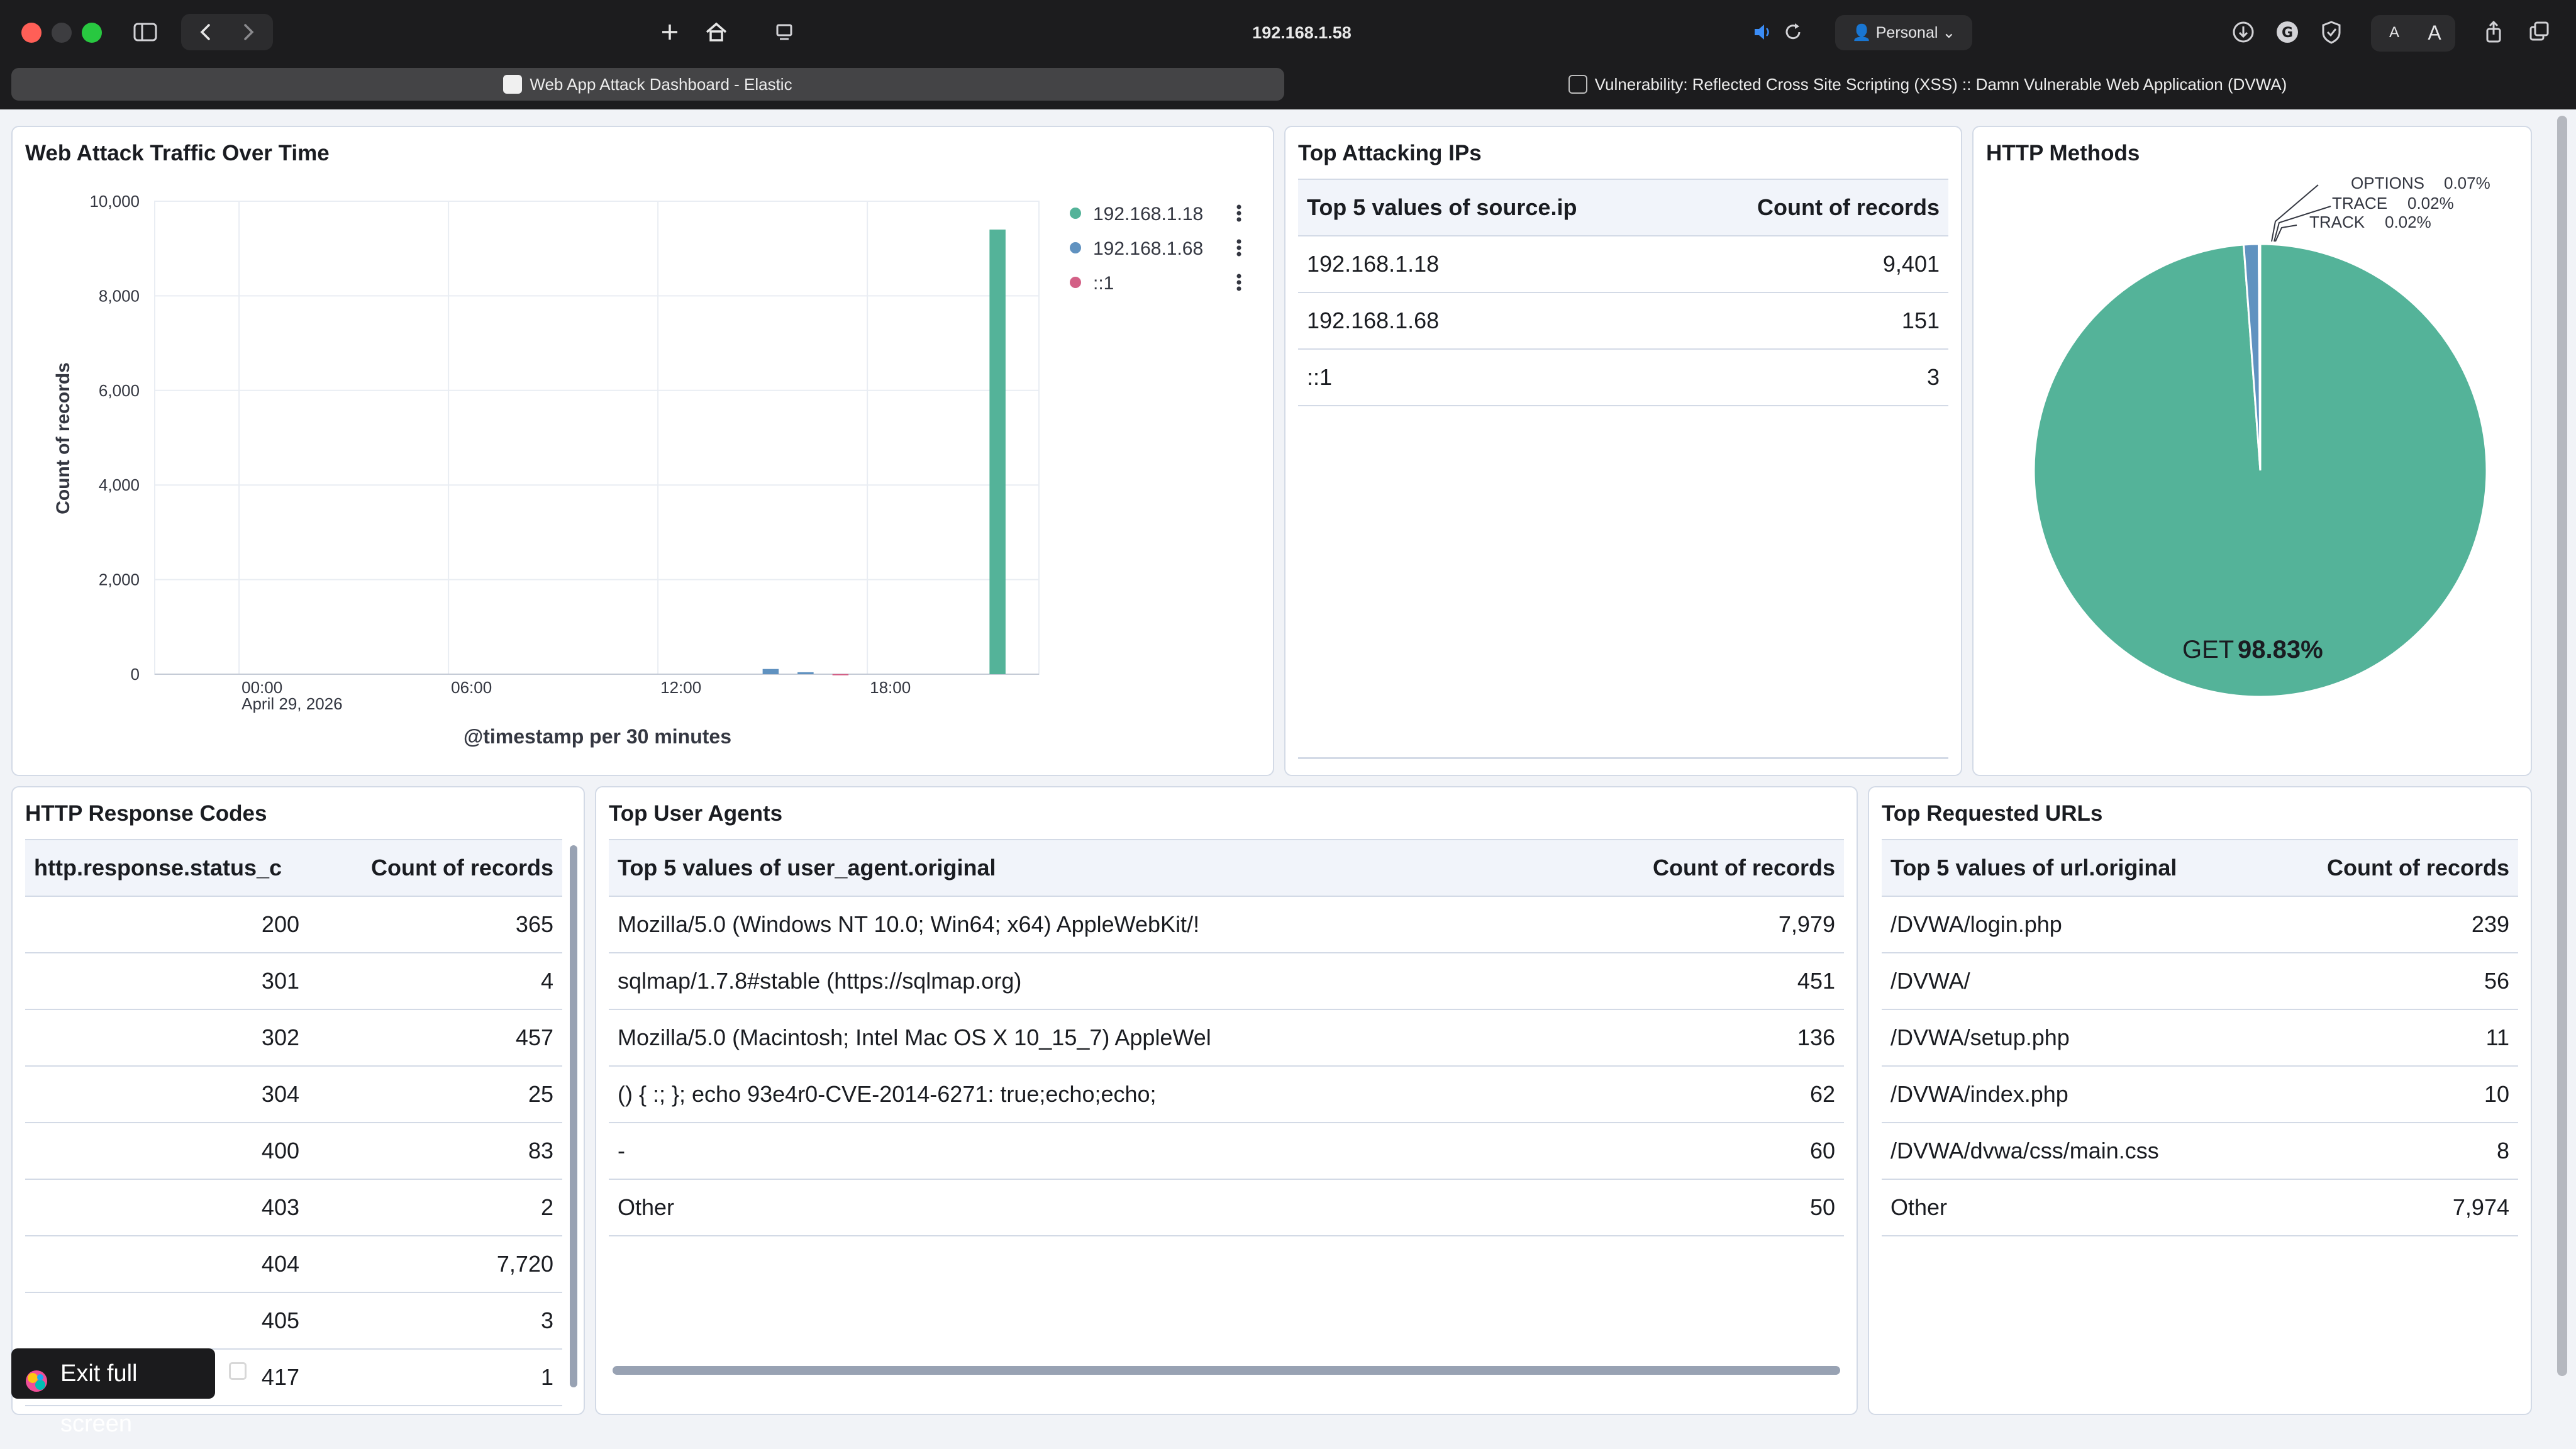  I want to click on pie-label-name: OPTIONS, so click(2387, 183).